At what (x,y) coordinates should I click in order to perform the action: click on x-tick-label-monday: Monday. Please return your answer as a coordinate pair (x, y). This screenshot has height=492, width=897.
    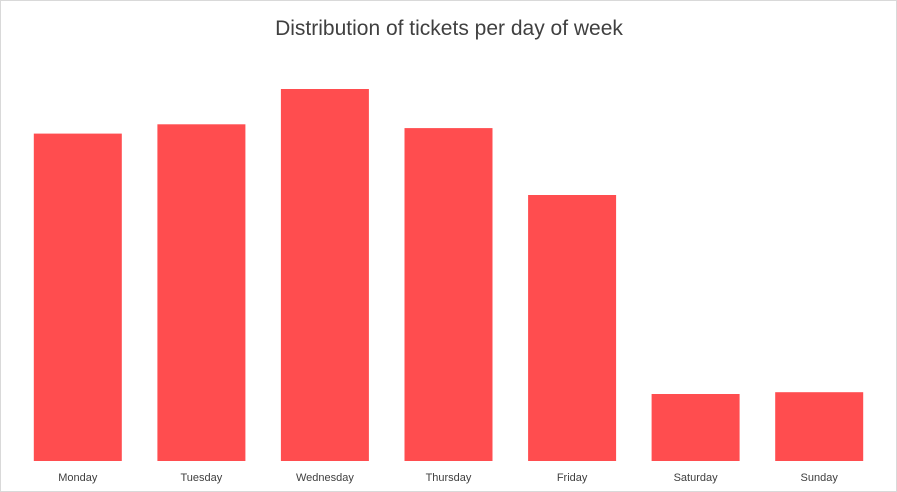
    Looking at the image, I should click on (78, 478).